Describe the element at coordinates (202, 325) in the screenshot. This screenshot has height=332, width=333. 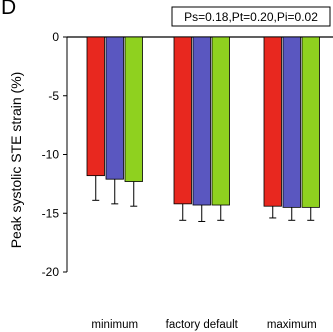
I see `x-category-label: factory default` at that location.